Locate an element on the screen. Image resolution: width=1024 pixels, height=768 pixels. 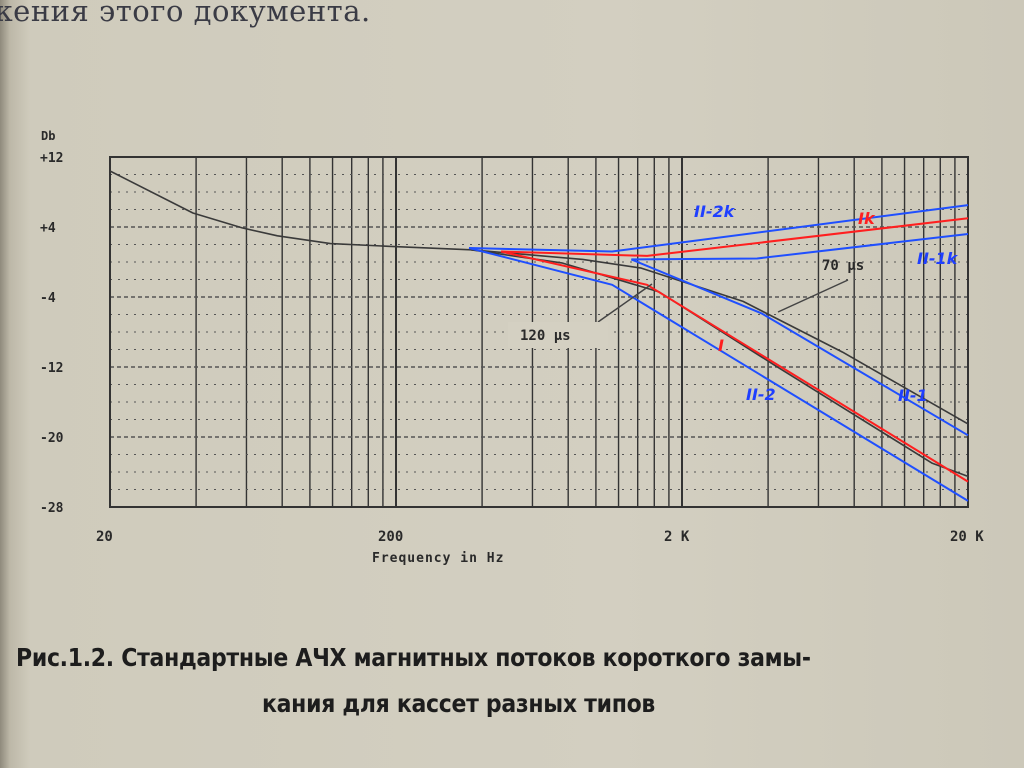
series-line-II-1k is located at coordinates (800, 247).